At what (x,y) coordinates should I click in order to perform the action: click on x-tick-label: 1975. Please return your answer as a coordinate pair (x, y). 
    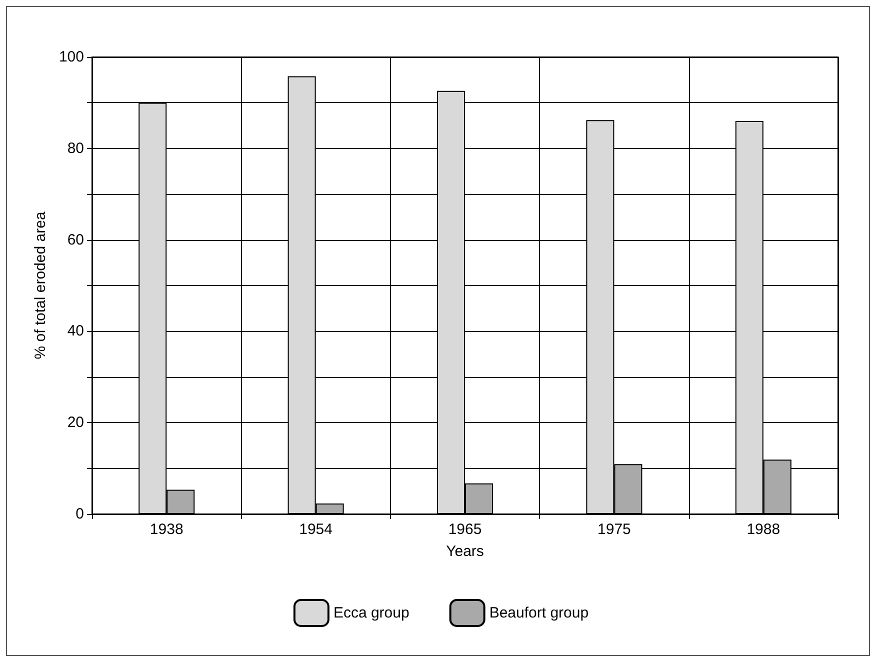
    Looking at the image, I should click on (614, 529).